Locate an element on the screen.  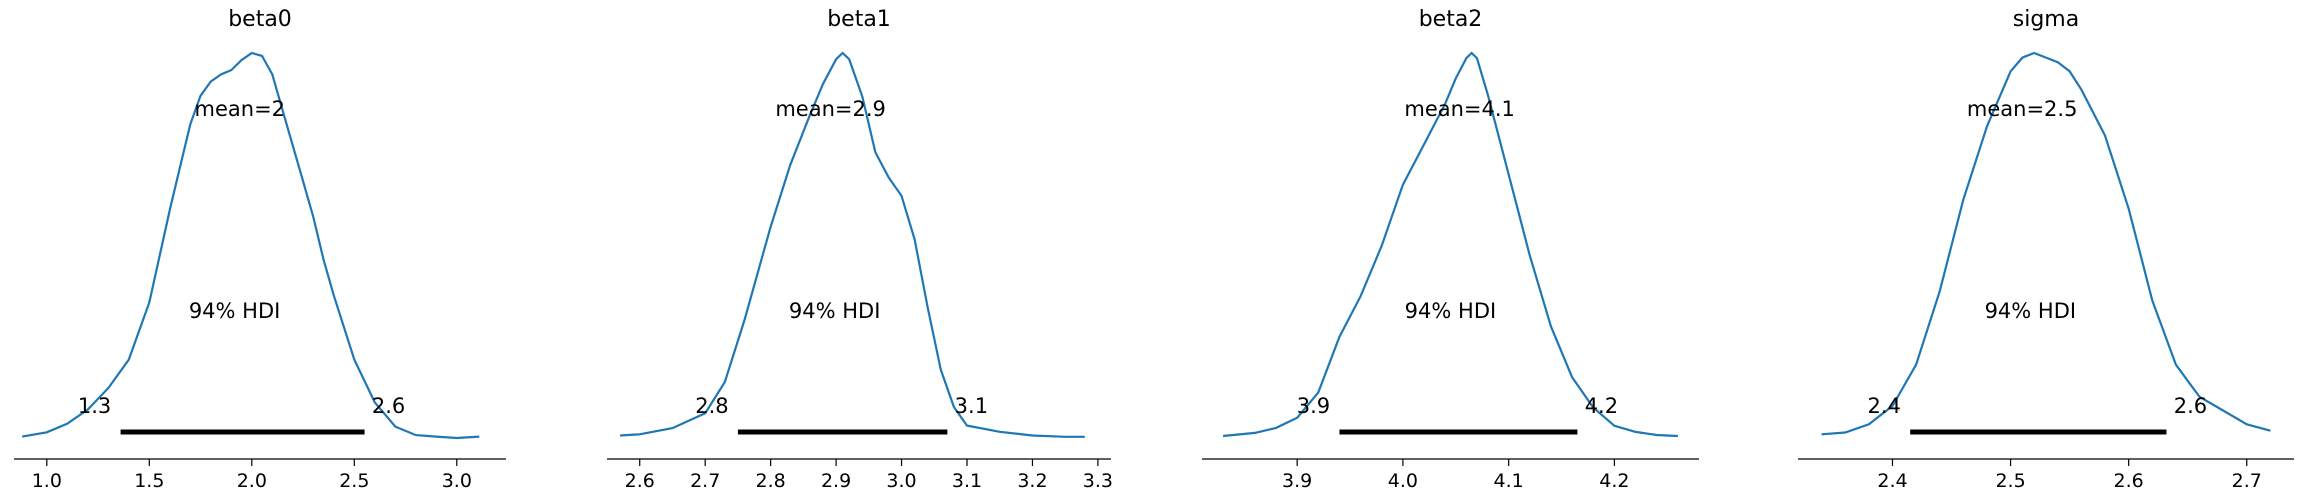
x-tick-label: 2.4 is located at coordinates (1892, 481).